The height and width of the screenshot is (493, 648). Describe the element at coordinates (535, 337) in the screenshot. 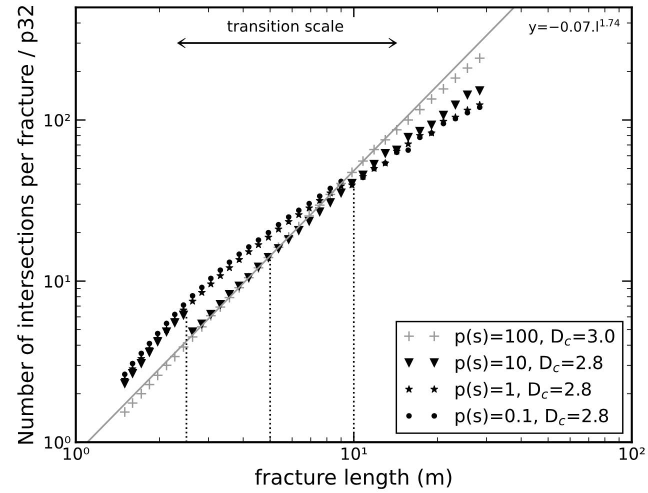

I see `legend-label: p(s)=100, D$_{c}$=3.0` at that location.